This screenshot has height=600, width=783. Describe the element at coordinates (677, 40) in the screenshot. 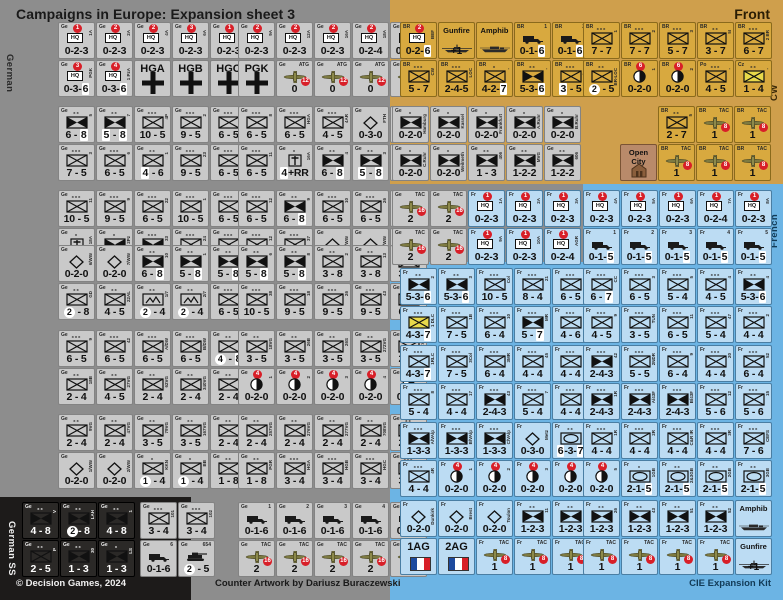

I see `counter: BR xxx 3 5 - 7` at that location.